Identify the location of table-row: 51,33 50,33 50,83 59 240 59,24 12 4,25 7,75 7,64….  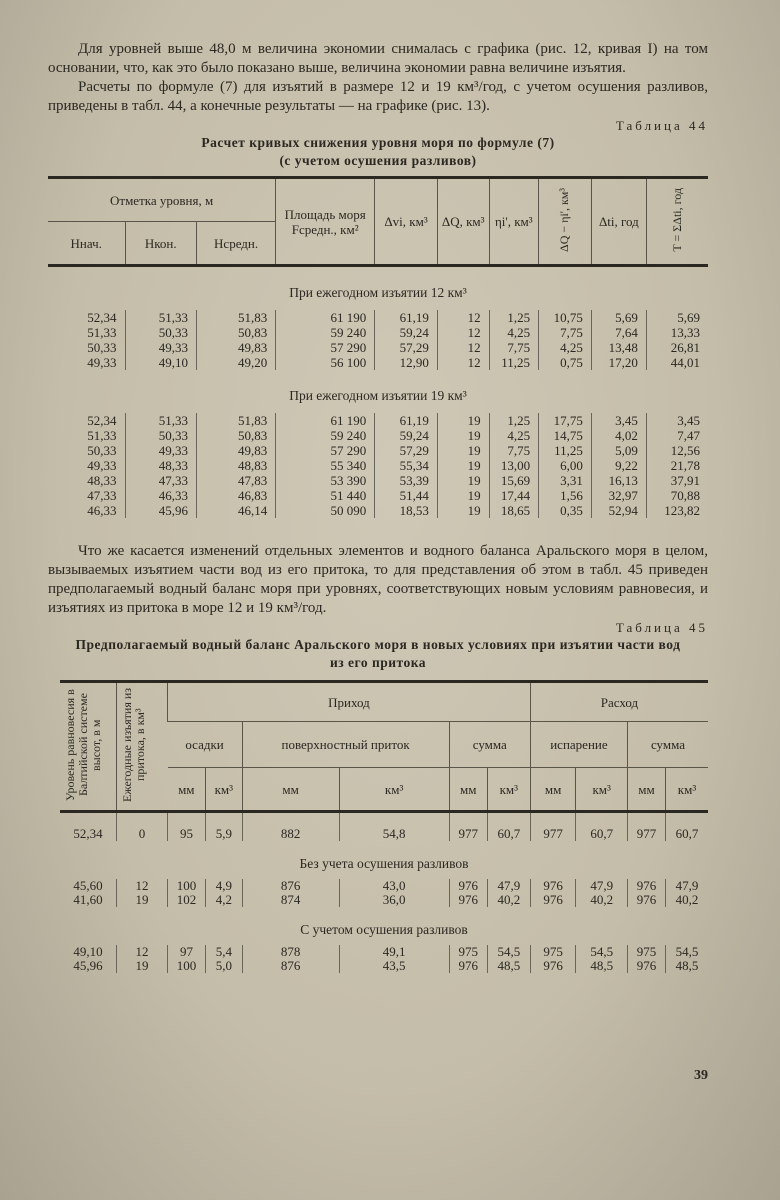
(378, 332).